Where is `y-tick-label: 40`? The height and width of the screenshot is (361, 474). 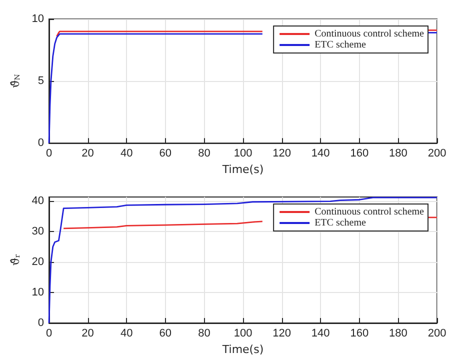 y-tick-label: 40 is located at coordinates (38, 200).